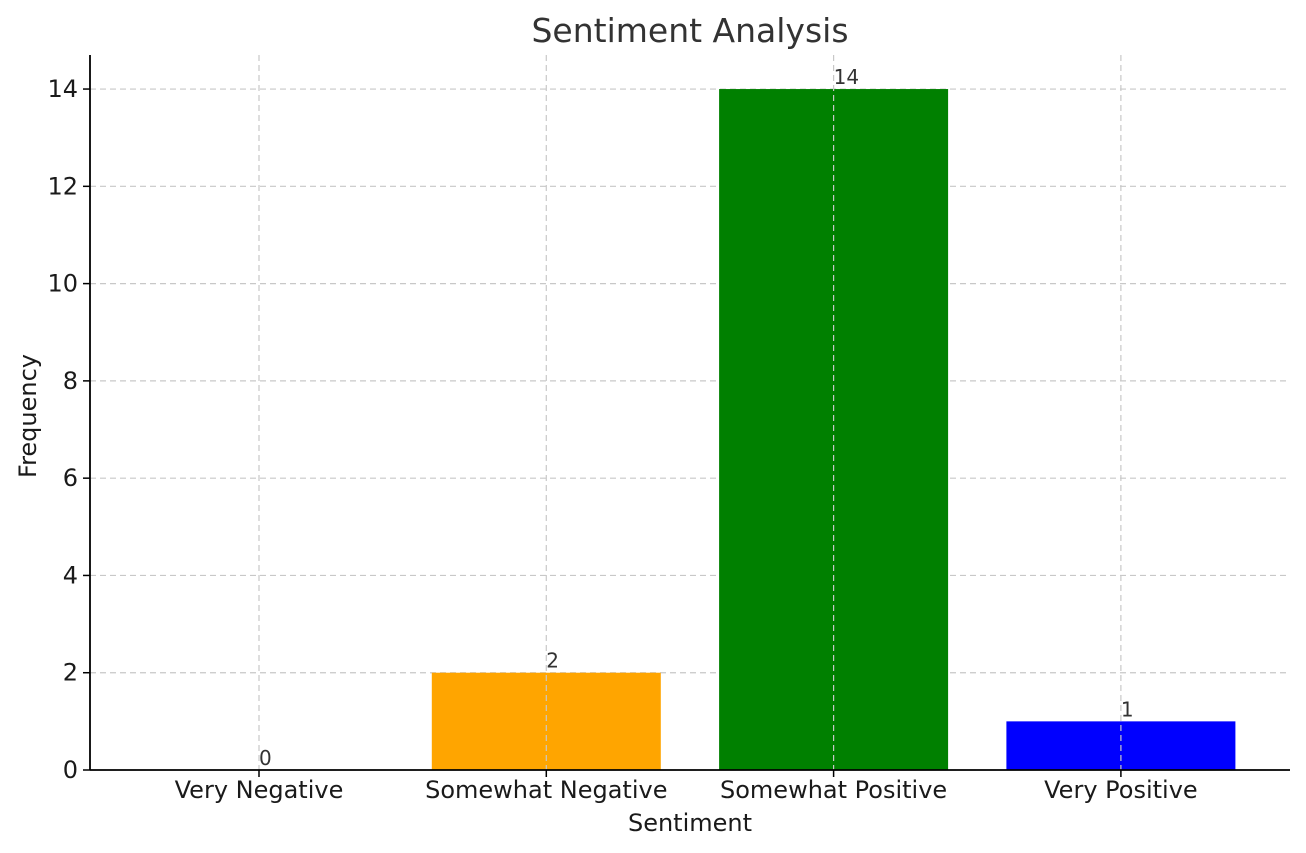  What do you see at coordinates (846, 77) in the screenshot?
I see `data-label: 14` at bounding box center [846, 77].